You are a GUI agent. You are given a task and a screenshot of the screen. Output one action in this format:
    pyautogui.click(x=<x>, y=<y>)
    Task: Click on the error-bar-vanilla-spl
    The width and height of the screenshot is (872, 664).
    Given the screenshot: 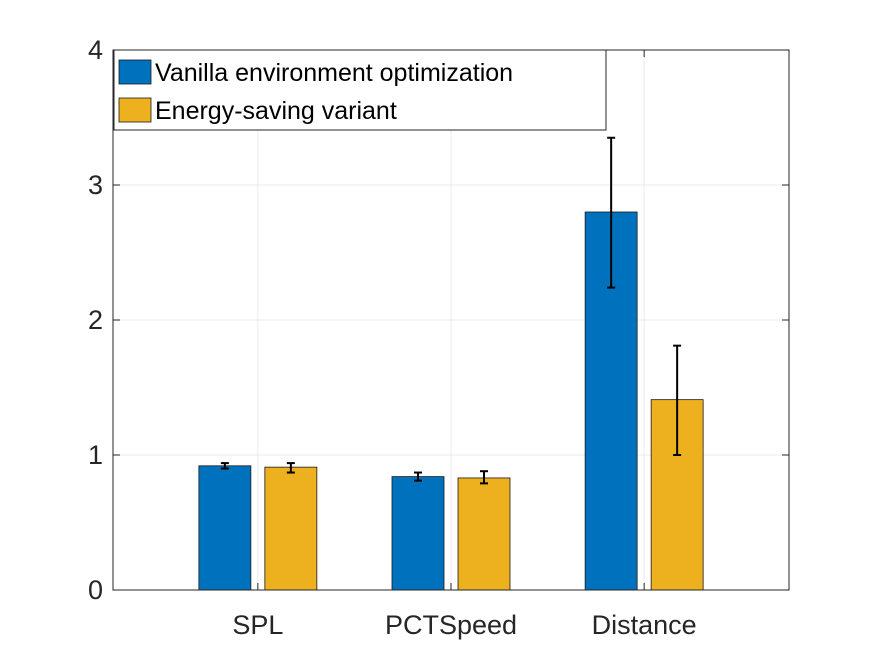 What is the action you would take?
    pyautogui.click(x=224, y=466)
    